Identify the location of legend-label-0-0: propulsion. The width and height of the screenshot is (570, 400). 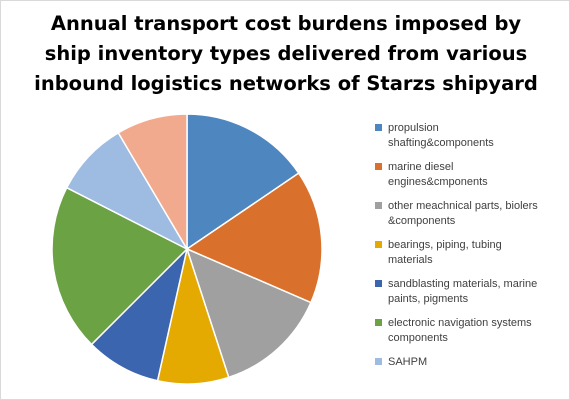
(413, 128).